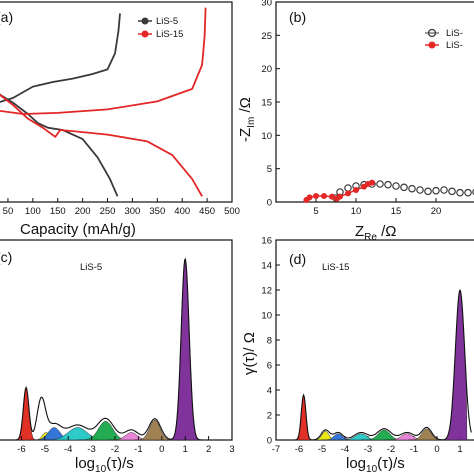 The width and height of the screenshot is (474, 474). What do you see at coordinates (266, 241) in the screenshot?
I see `y-tick-label: 16` at bounding box center [266, 241].